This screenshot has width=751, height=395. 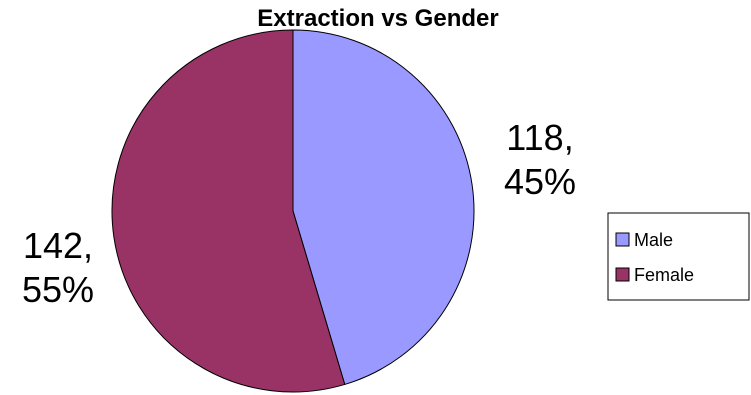 I want to click on legend-box, so click(x=678, y=256).